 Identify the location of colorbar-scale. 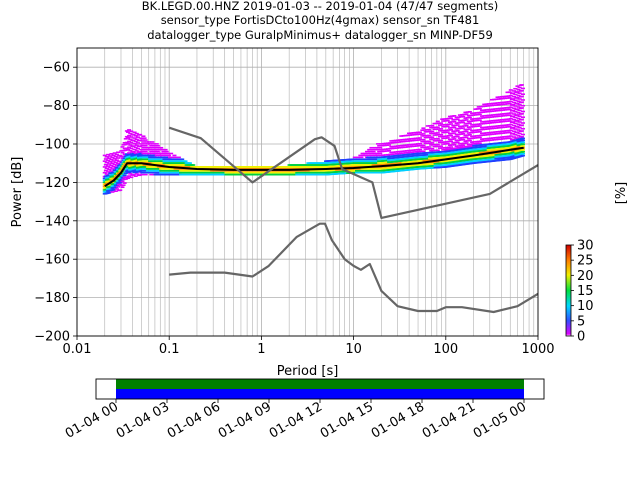
(568, 290).